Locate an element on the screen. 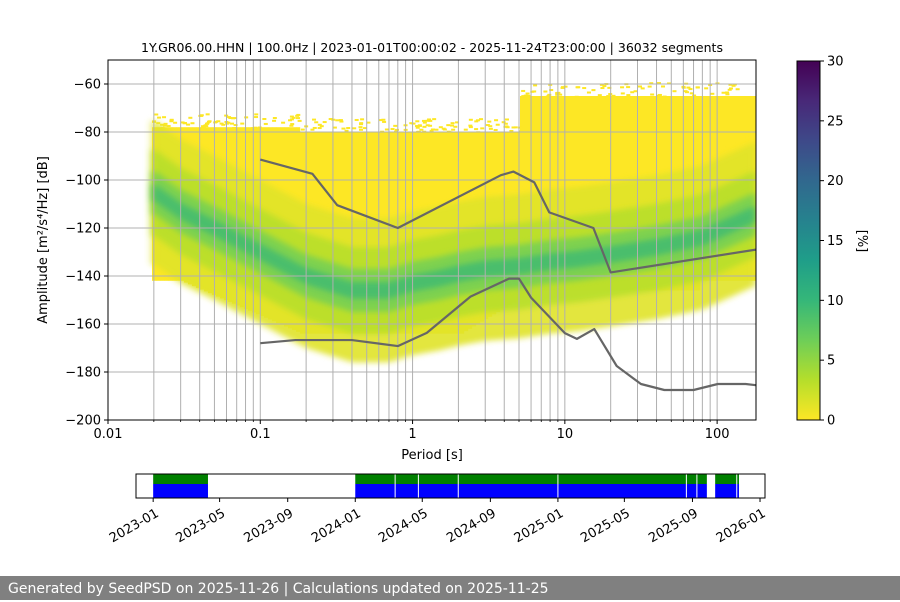 This screenshot has width=900, height=602. timeline-tick-label: 2025-05 is located at coordinates (605, 526).